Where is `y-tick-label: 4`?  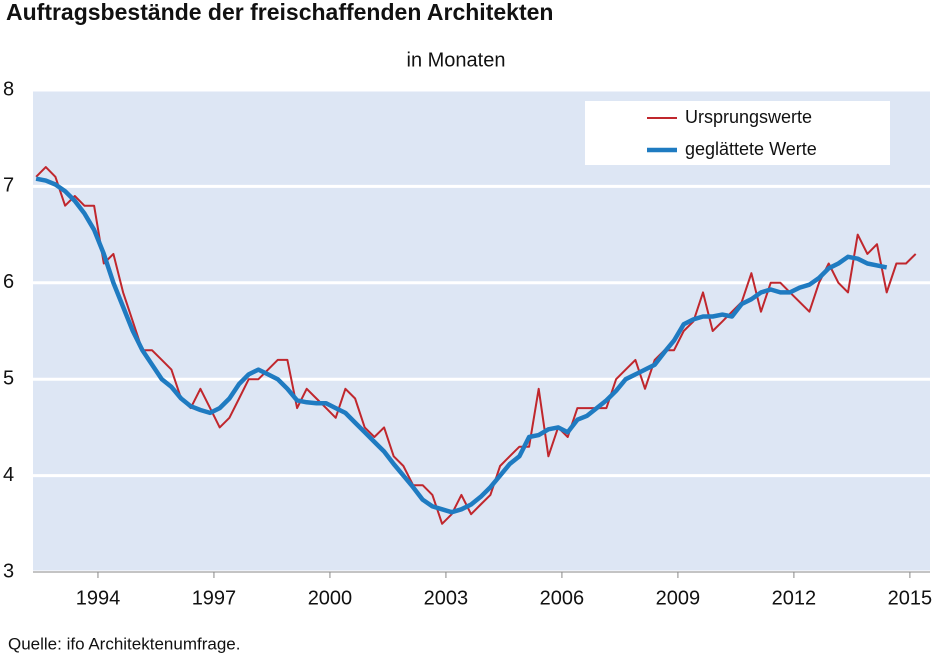
y-tick-label: 4 is located at coordinates (8, 475).